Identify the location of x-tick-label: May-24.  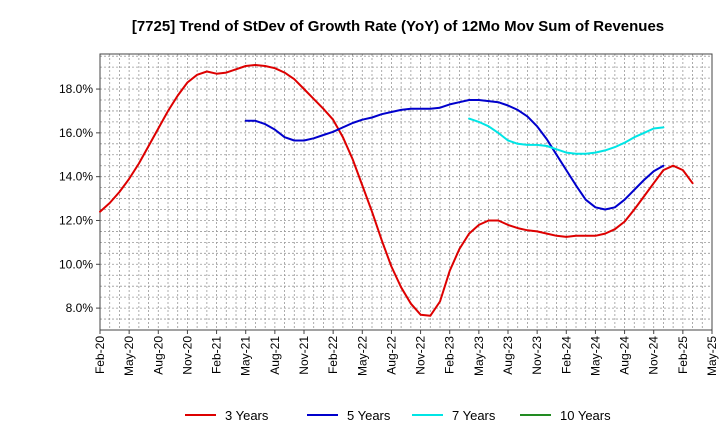
(595, 356).